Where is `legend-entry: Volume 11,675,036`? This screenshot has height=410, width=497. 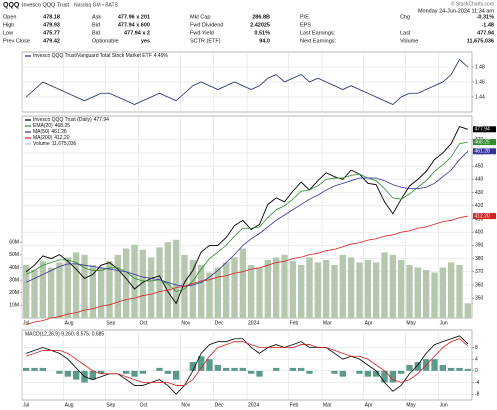
legend-entry: Volume 11,675,036 is located at coordinates (55, 144).